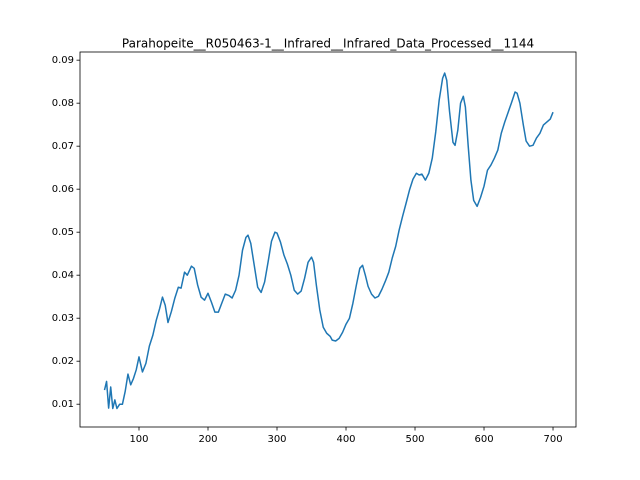 Image resolution: width=640 pixels, height=480 pixels. Describe the element at coordinates (63, 232) in the screenshot. I see `y-tick-label: 0.05` at that location.